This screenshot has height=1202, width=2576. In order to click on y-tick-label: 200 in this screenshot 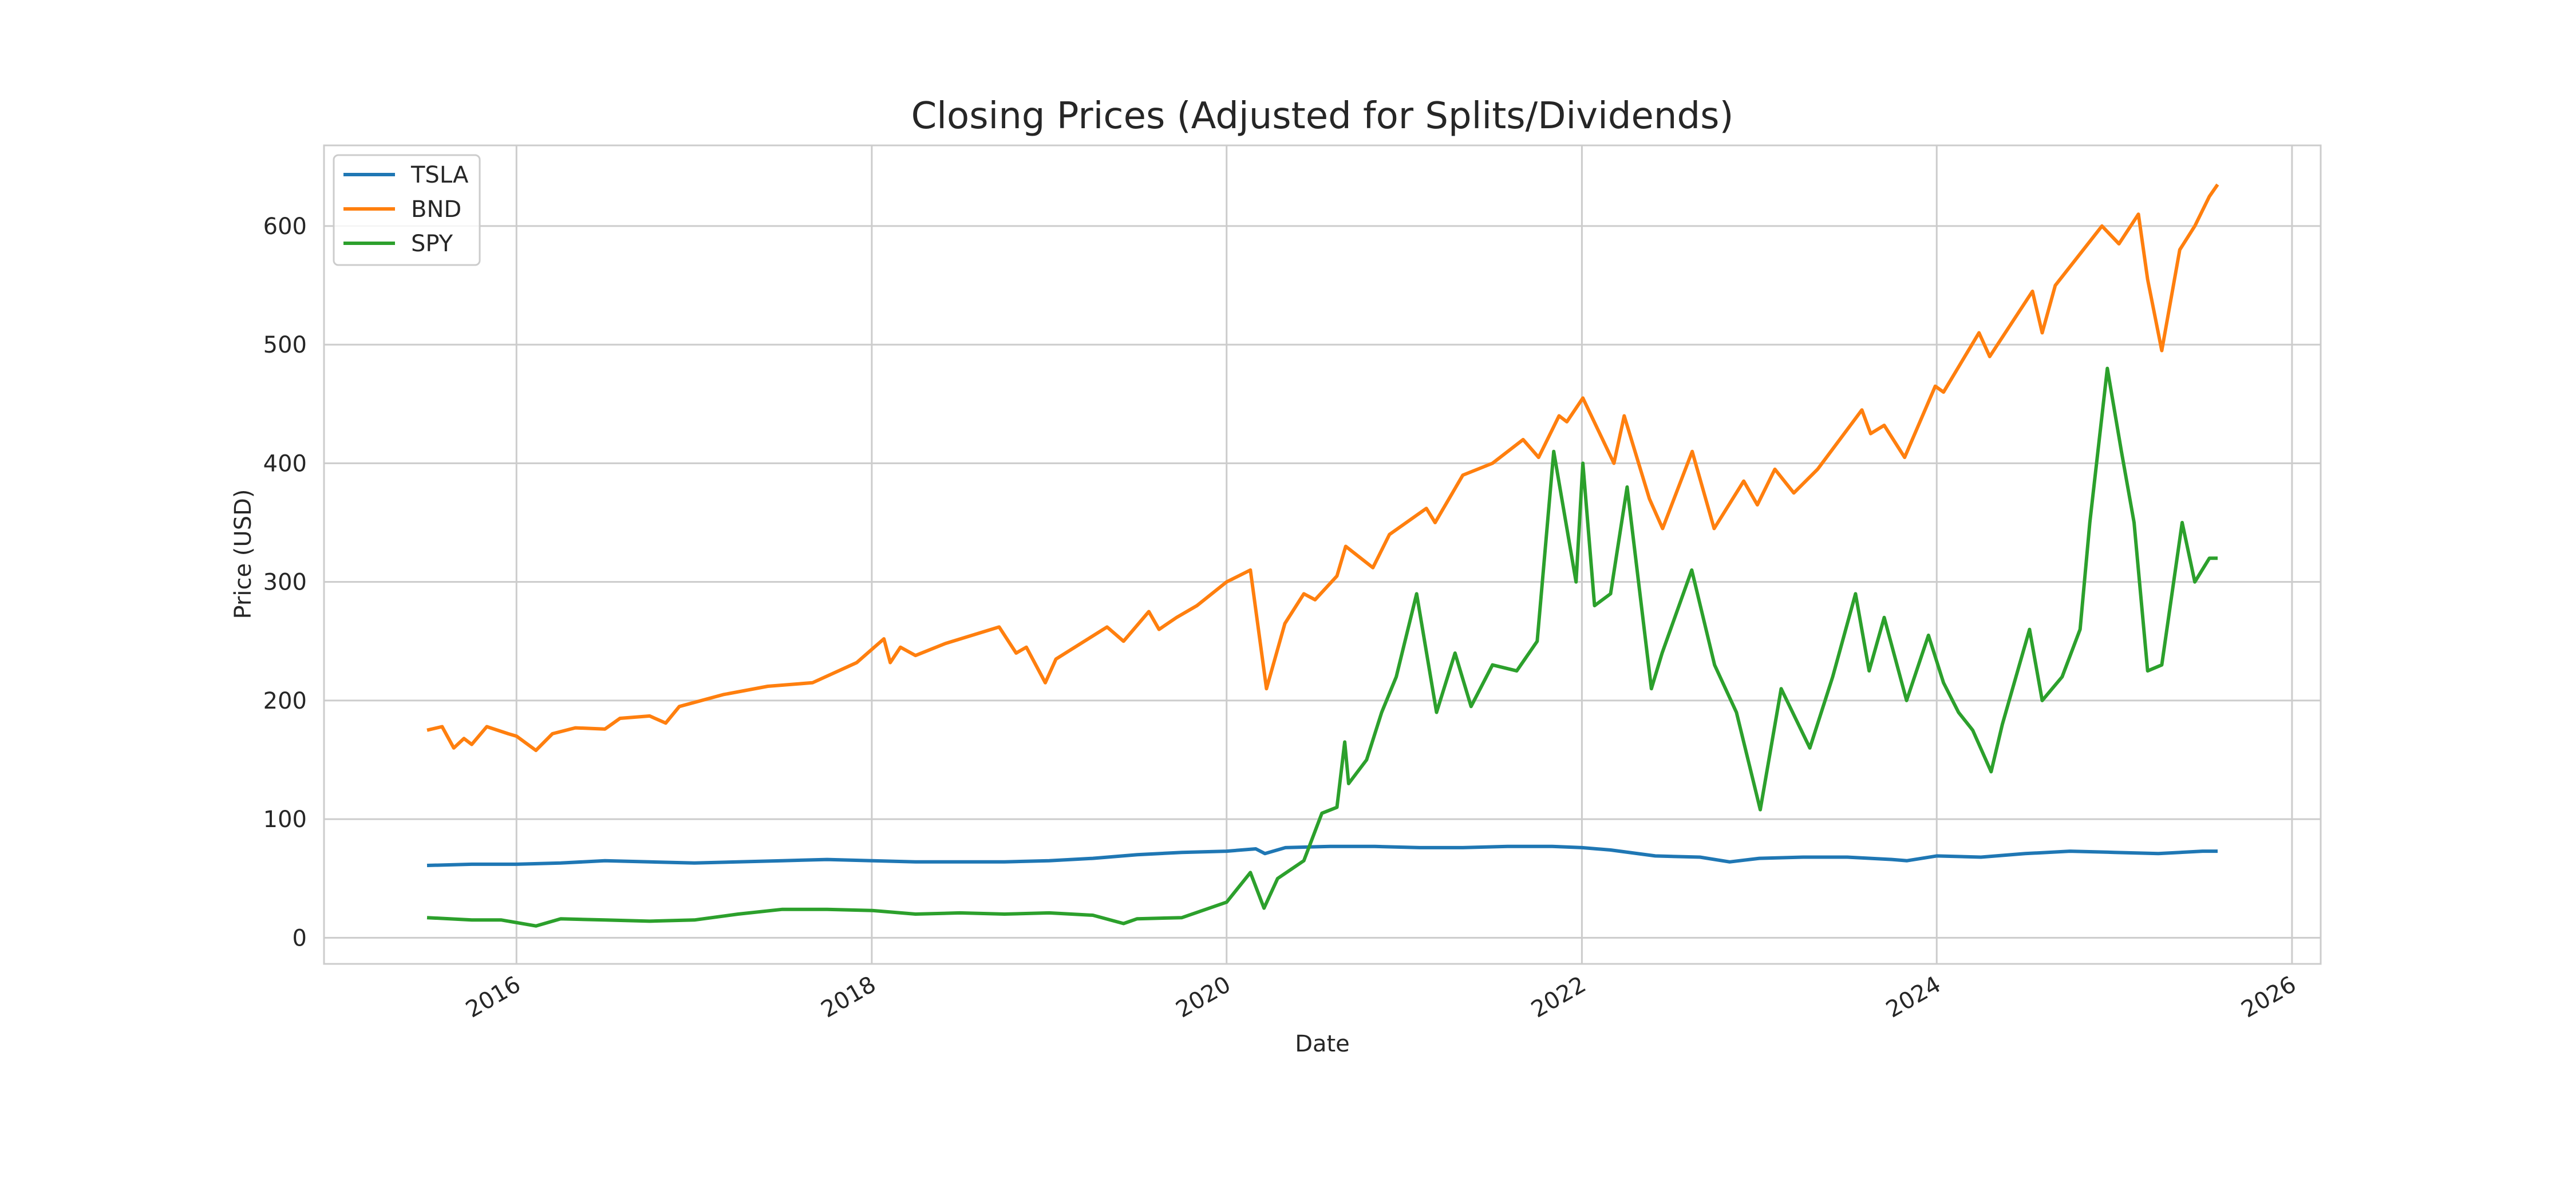, I will do `click(285, 701)`.